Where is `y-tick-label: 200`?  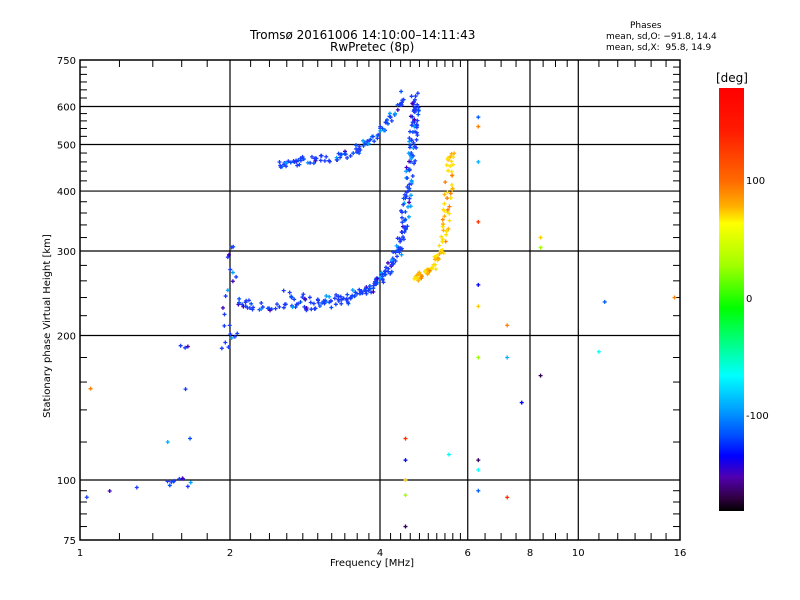
y-tick-label: 200 is located at coordinates (66, 337).